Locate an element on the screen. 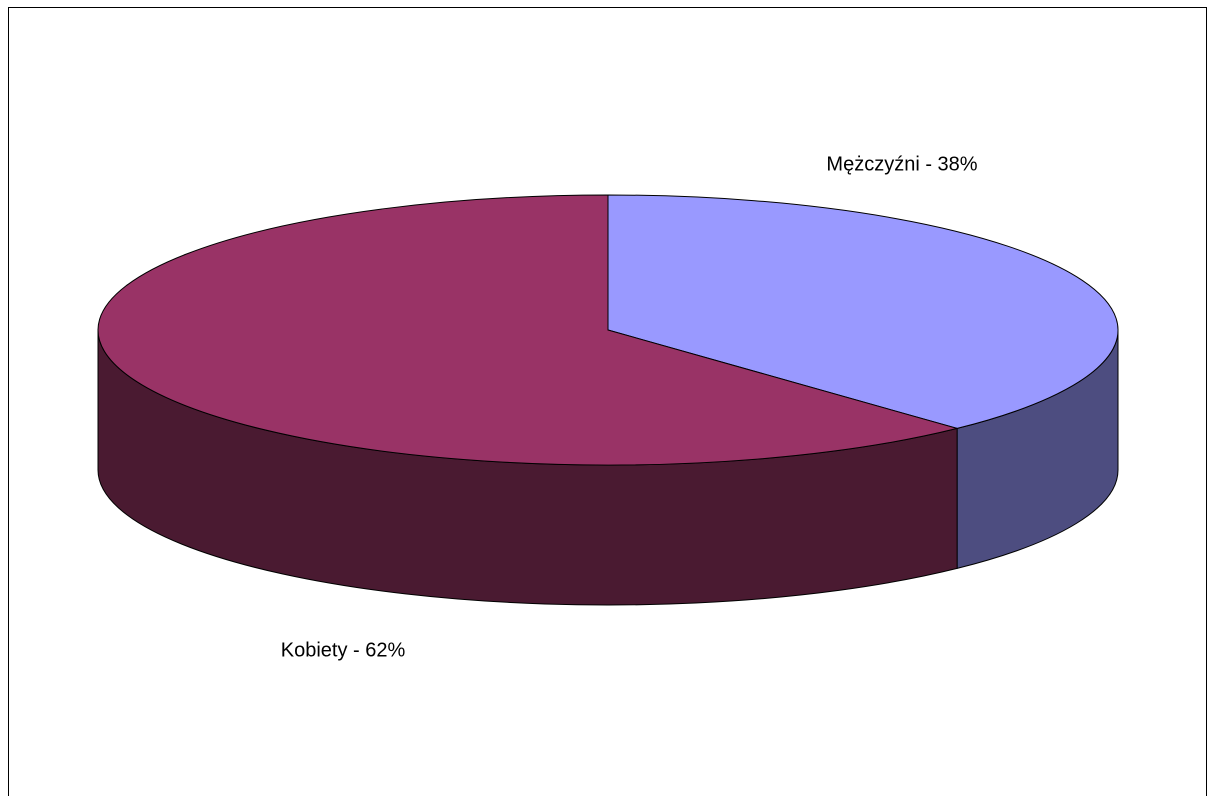  slice-label: Mężczyźni - 38% is located at coordinates (901, 164).